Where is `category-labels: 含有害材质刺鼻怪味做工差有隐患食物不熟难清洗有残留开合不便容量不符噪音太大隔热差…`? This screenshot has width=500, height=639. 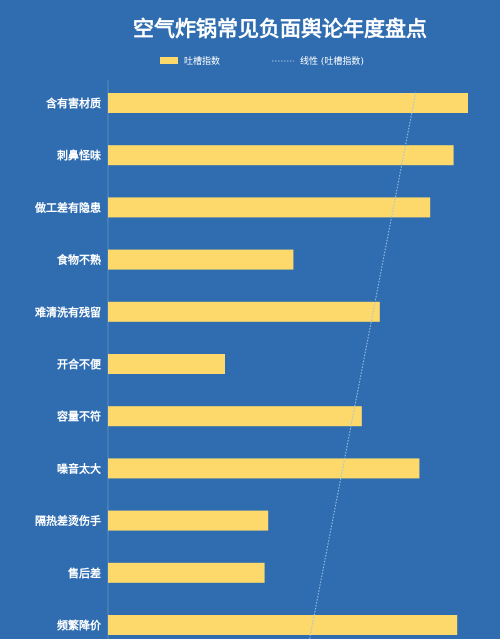 category-labels: 含有害材质刺鼻怪味做工差有隐患食物不熟难清洗有残留开合不便容量不符噪音太大隔热差… is located at coordinates (68, 364).